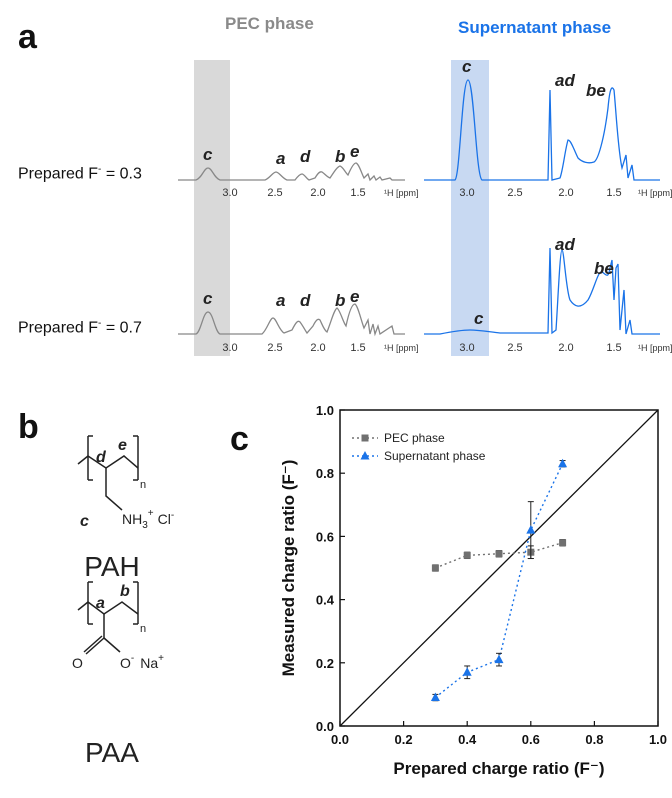 Image resolution: width=672 pixels, height=798 pixels. I want to click on x-tick-label: 0.8, so click(594, 739).